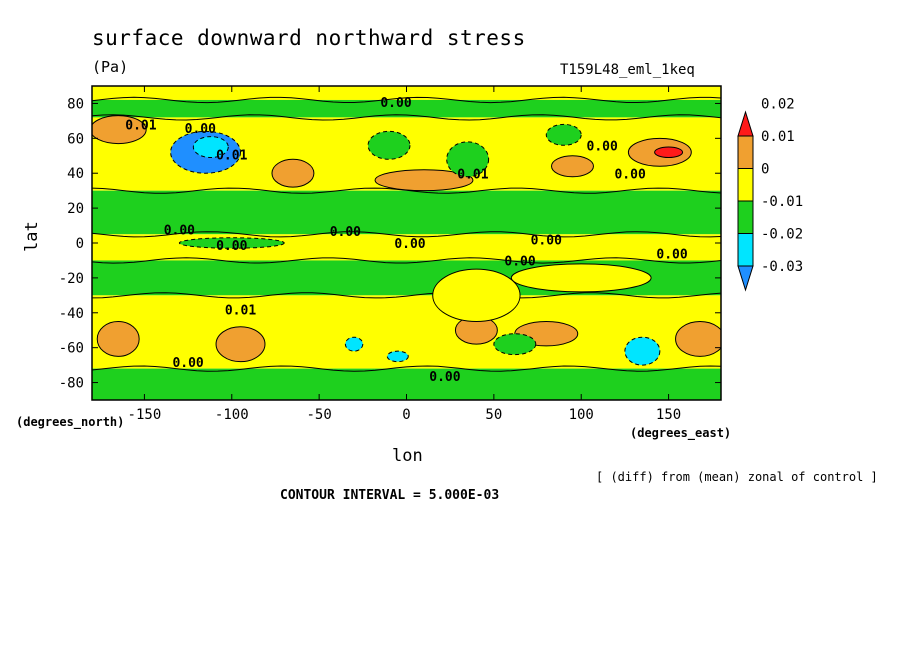 This screenshot has width=904, height=654. Describe the element at coordinates (71, 384) in the screenshot. I see `y-tick-label: -80` at that location.